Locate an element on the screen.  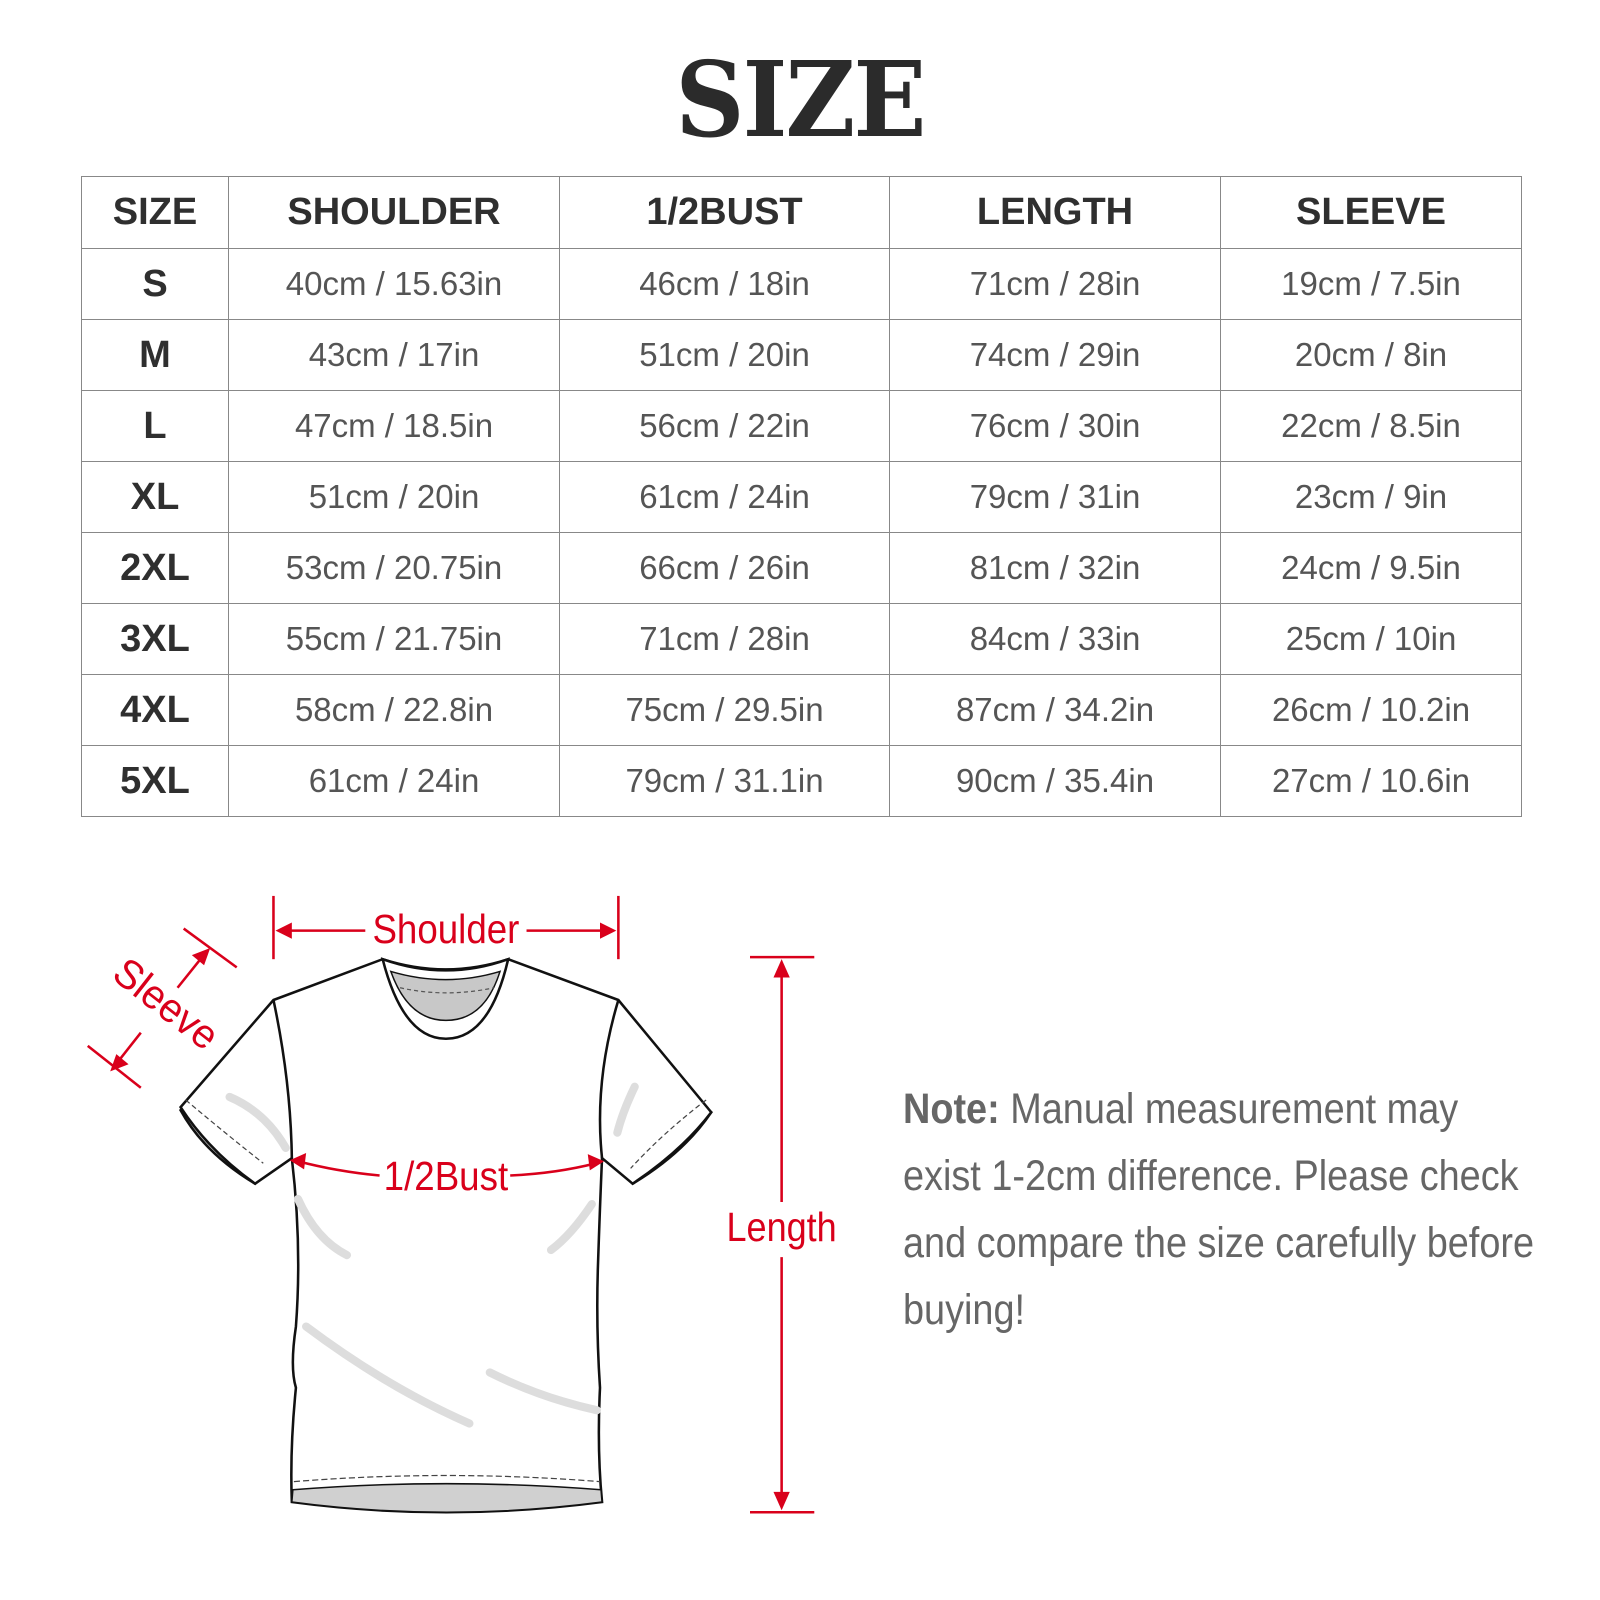
measurement-cell: 20cm / 8in is located at coordinates (1371, 355).